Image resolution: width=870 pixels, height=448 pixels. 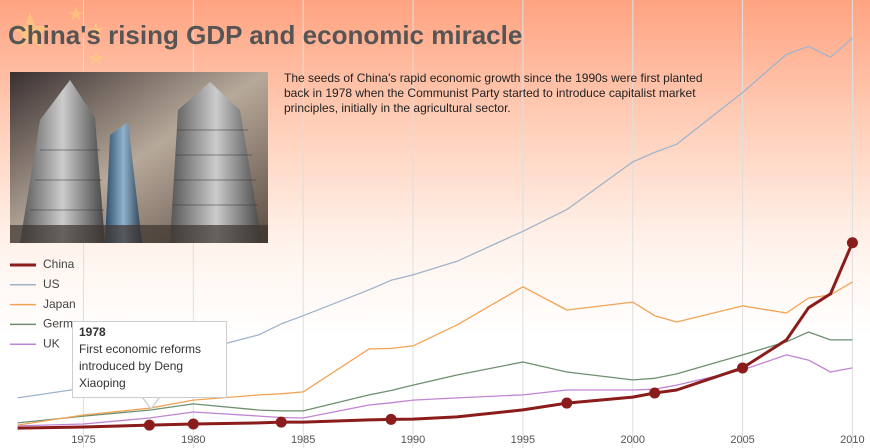 What do you see at coordinates (51, 343) in the screenshot?
I see `legend-label: UK` at bounding box center [51, 343].